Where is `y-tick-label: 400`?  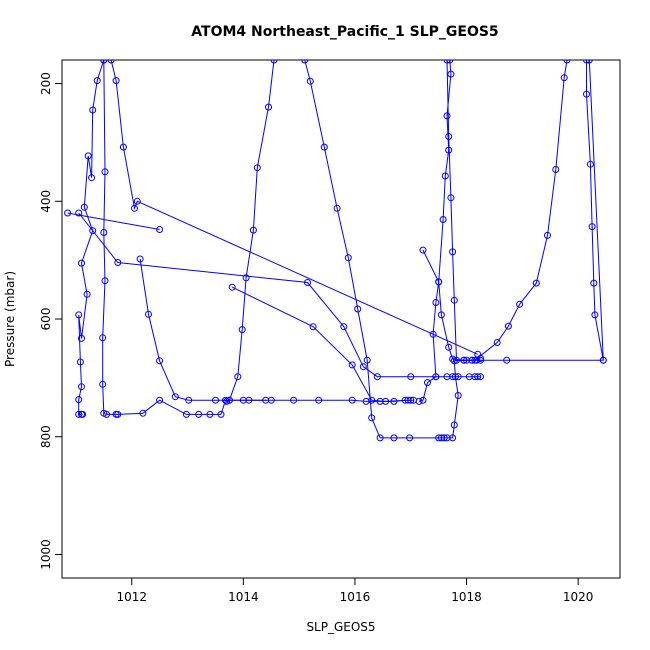 y-tick-label: 400 is located at coordinates (46, 201).